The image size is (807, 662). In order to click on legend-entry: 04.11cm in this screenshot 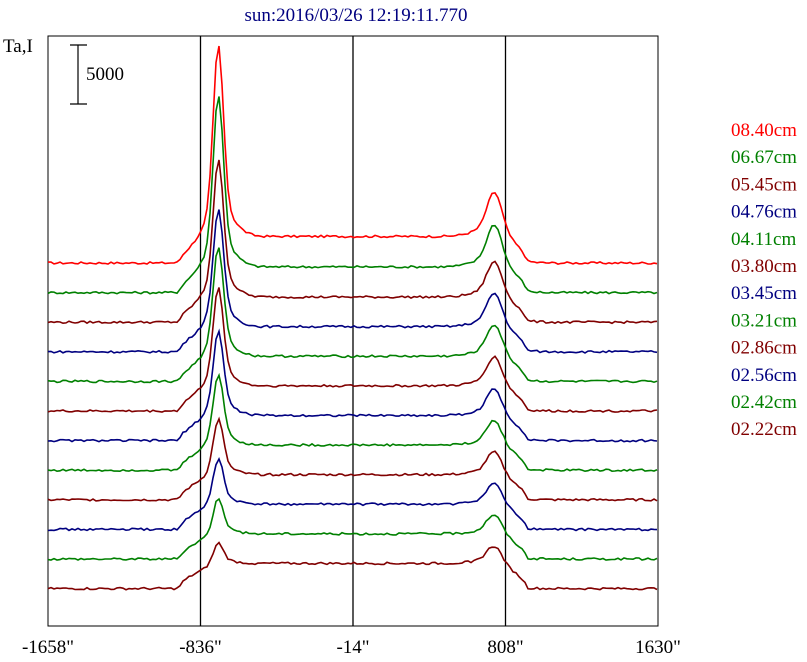, I will do `click(763, 239)`.